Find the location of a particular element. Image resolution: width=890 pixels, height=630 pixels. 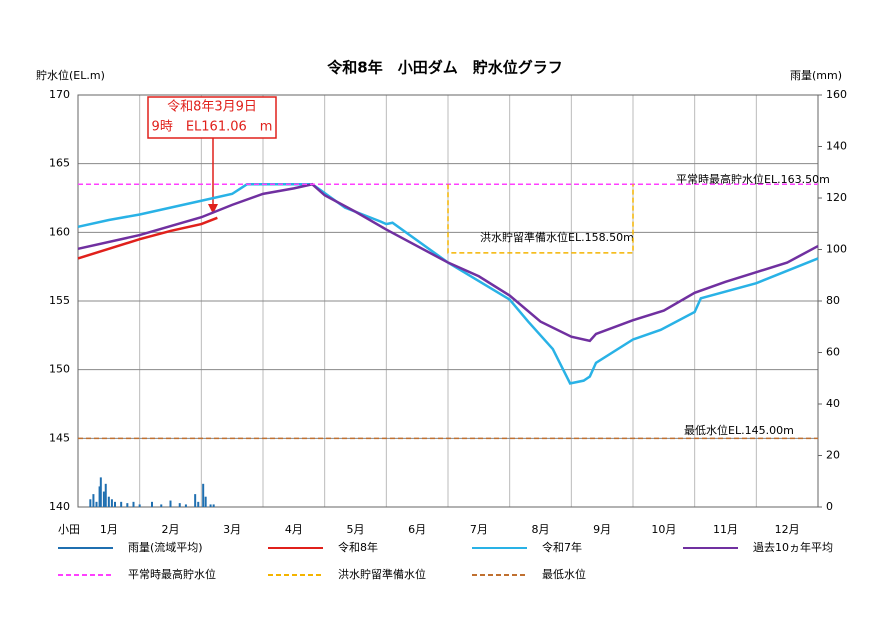

x-tick-label: 8月 is located at coordinates (541, 529).